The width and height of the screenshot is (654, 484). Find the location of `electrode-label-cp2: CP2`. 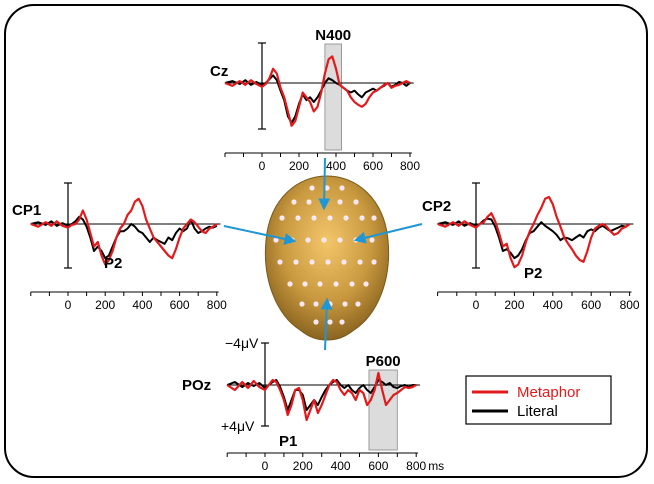

electrode-label-cp2: CP2 is located at coordinates (436, 206).